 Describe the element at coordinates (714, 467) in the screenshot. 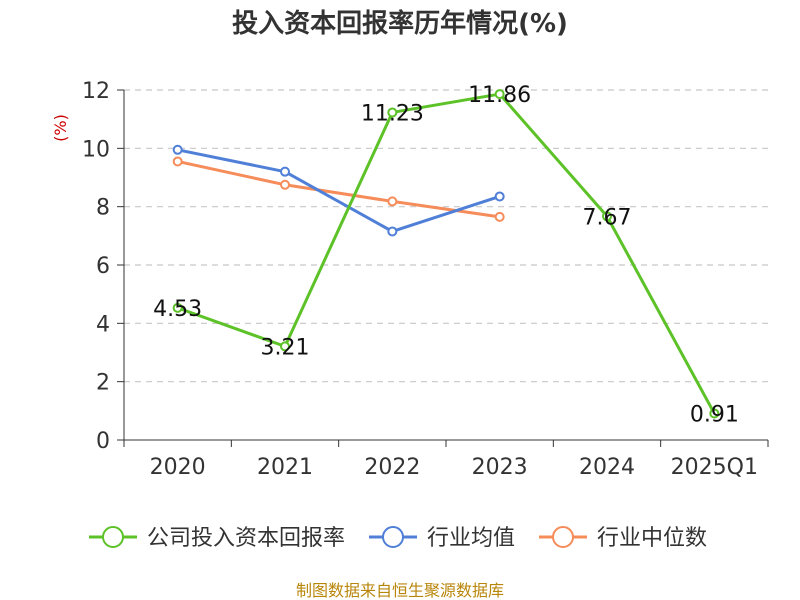

I see `x-tick-label: 2025Q1` at that location.